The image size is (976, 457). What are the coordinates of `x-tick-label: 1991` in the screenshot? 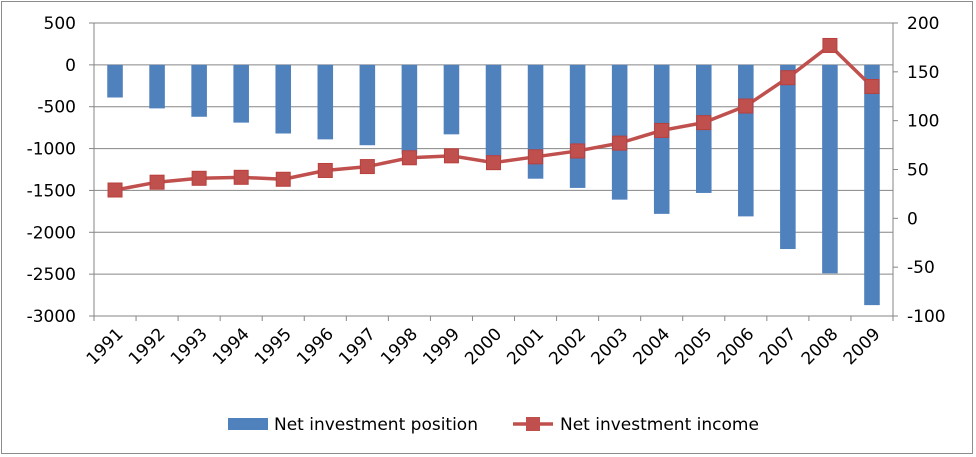 It's located at (105, 346).